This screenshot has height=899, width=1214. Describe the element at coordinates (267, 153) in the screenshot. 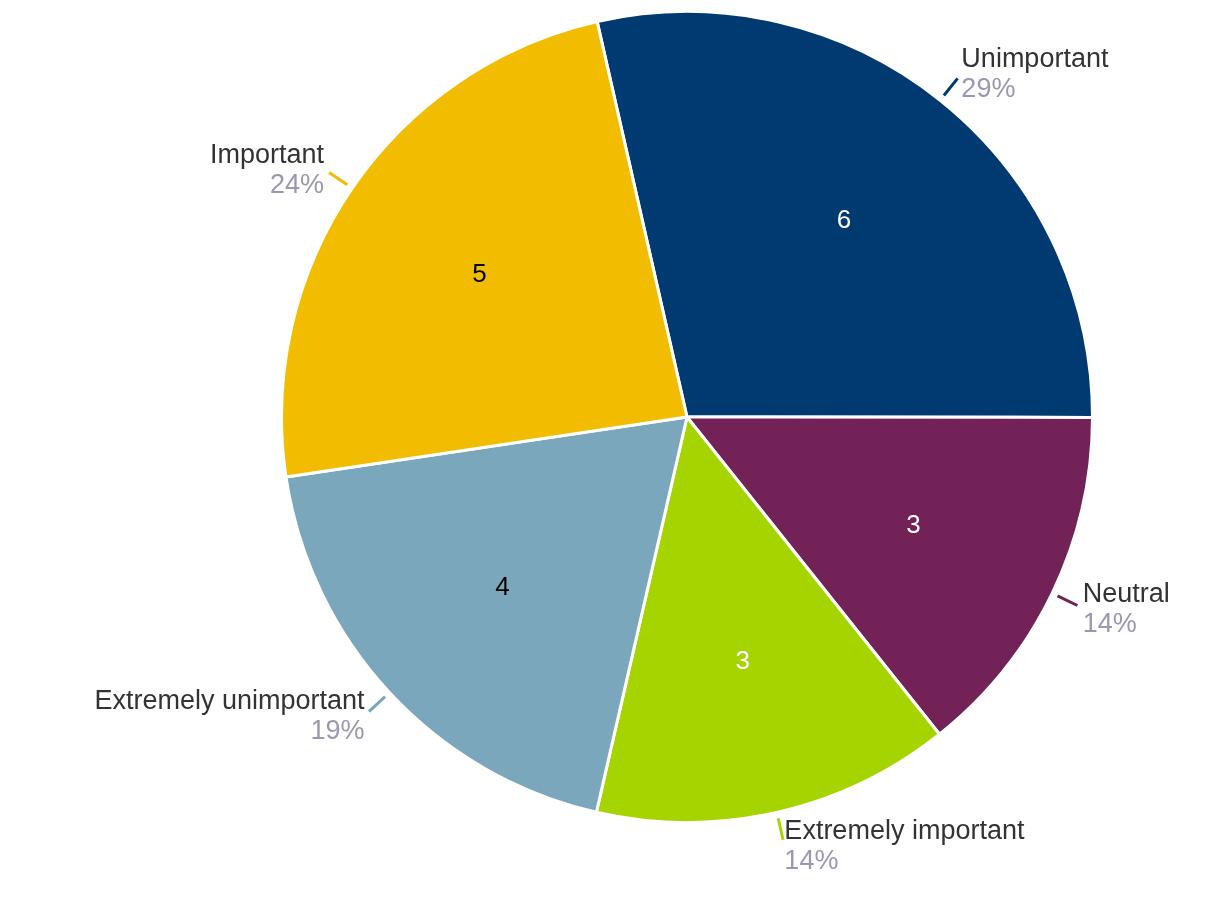

I see `slice-label: Important` at that location.